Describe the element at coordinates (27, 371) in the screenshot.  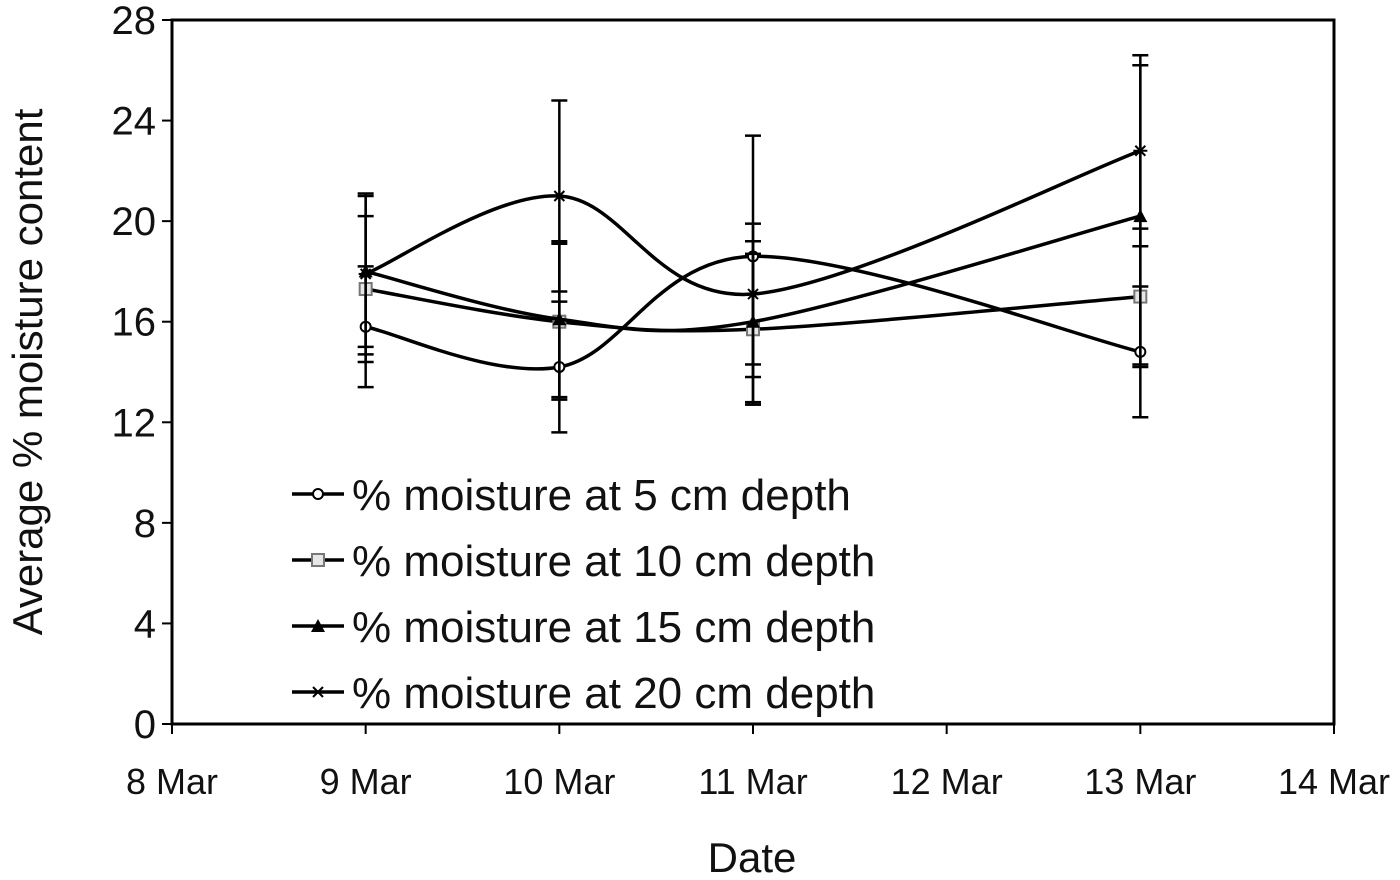
I see `y-axis-title: Average % moisture content` at that location.